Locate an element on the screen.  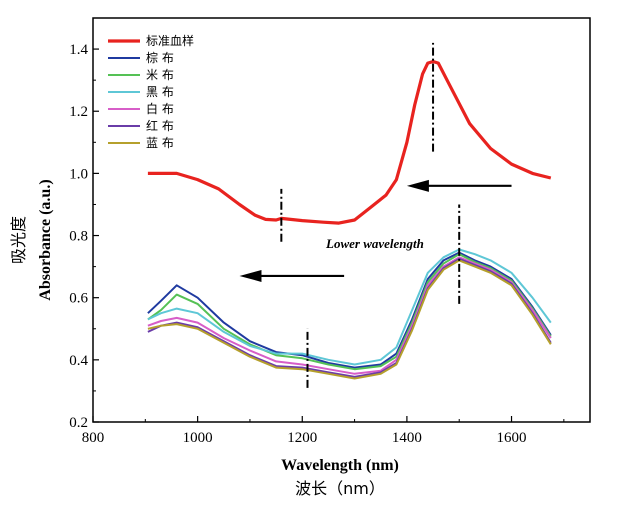
x-tick-label: 1600 is located at coordinates (512, 438).